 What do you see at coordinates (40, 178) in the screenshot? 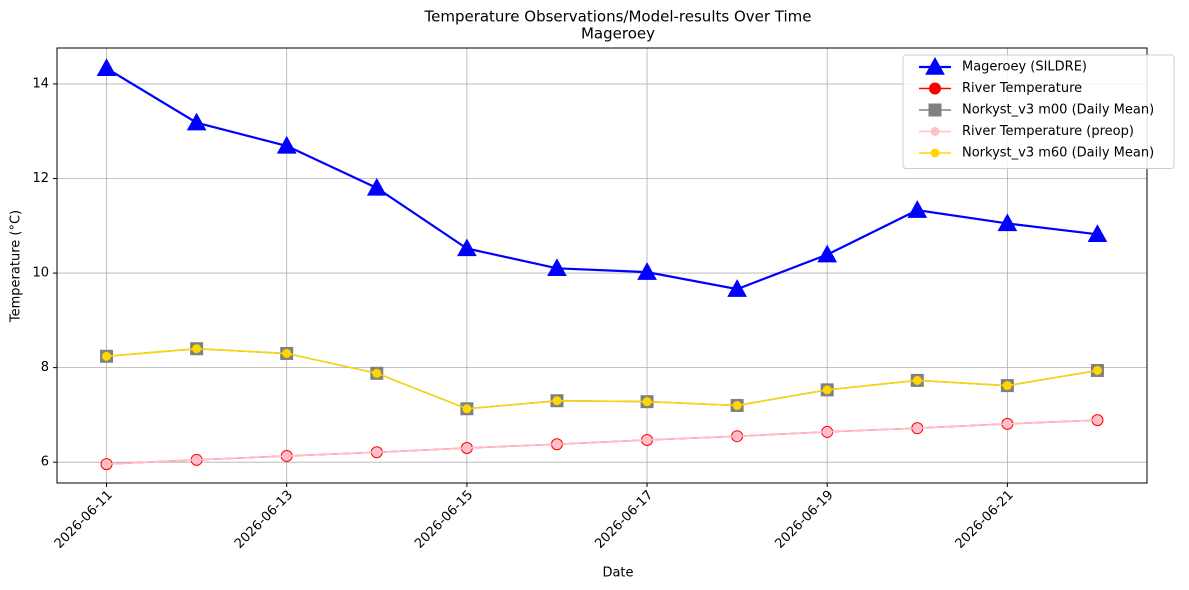
I see `y-tick-label: 12` at bounding box center [40, 178].